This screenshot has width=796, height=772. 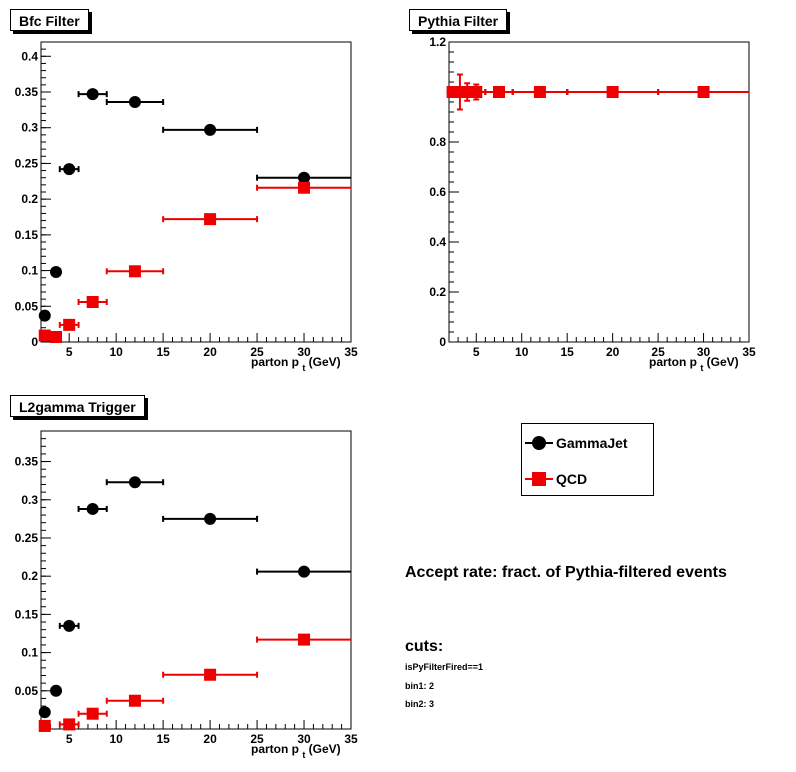 What do you see at coordinates (539, 479) in the screenshot?
I see `legend-qcd-marker` at bounding box center [539, 479].